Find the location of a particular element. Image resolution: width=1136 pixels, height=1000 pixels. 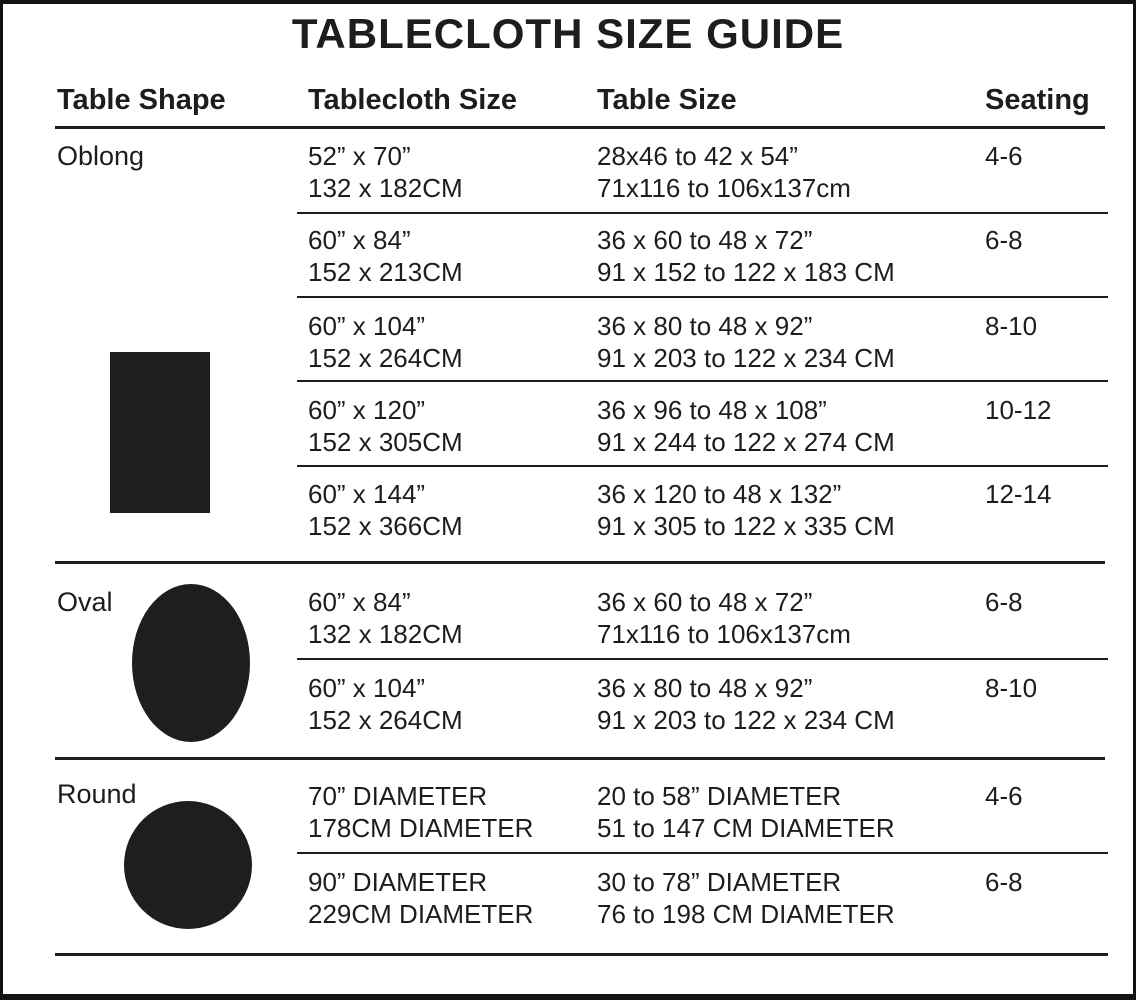

tablecloth-size-inches: 52” x 70” is located at coordinates (359, 156).